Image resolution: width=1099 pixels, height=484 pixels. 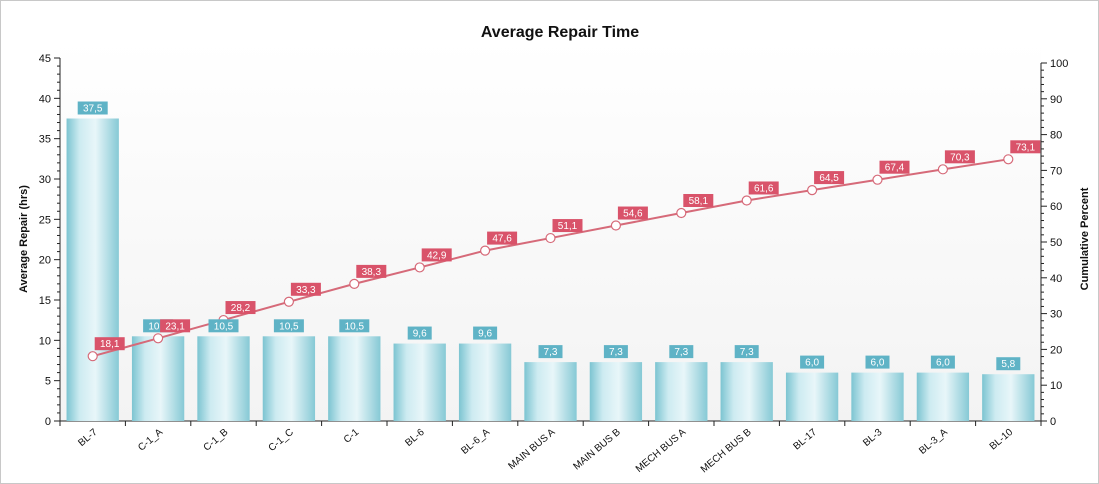 I want to click on x-tick-label: MAIN BUS A, so click(x=532, y=449).